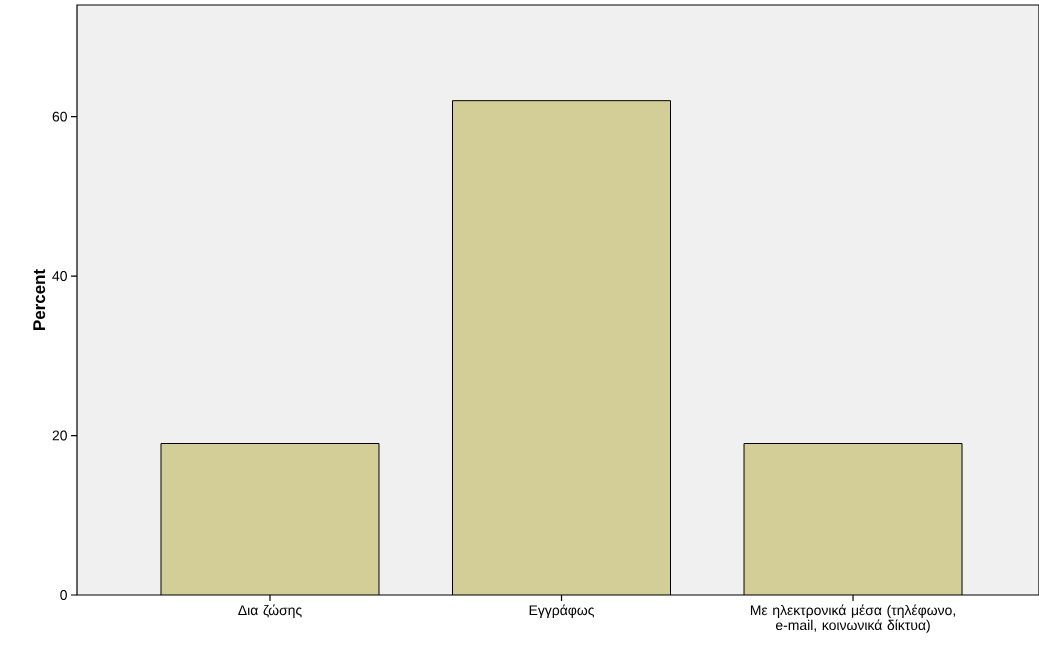 The image size is (1039, 650). I want to click on y-tick-label: 0, so click(63, 595).